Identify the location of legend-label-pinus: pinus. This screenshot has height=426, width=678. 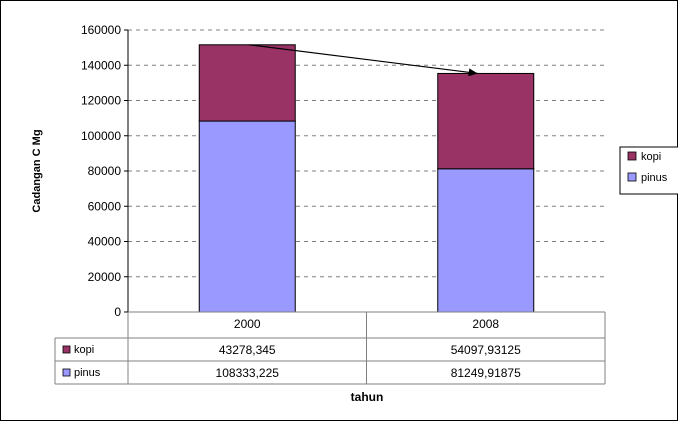
(654, 178).